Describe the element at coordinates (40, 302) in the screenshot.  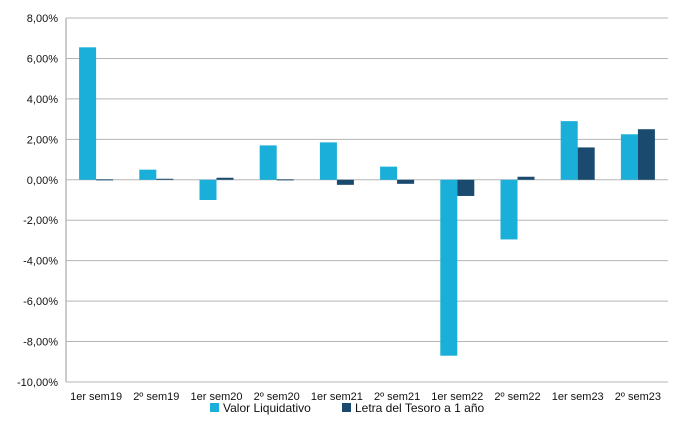
I see `y-tick-label: -6,00%` at that location.